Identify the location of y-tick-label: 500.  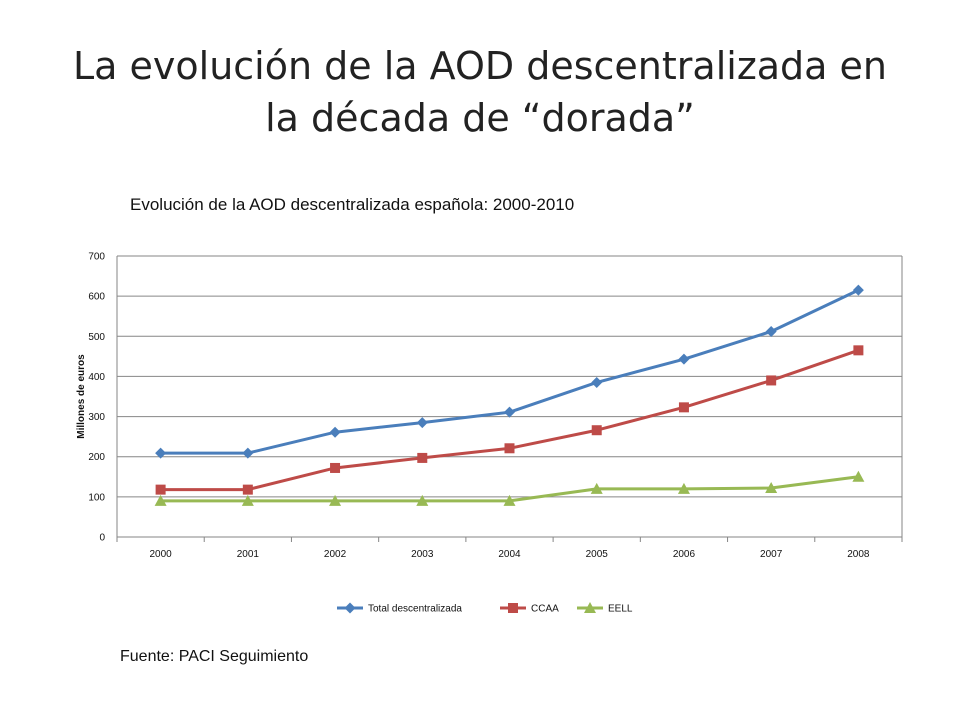
(96, 337).